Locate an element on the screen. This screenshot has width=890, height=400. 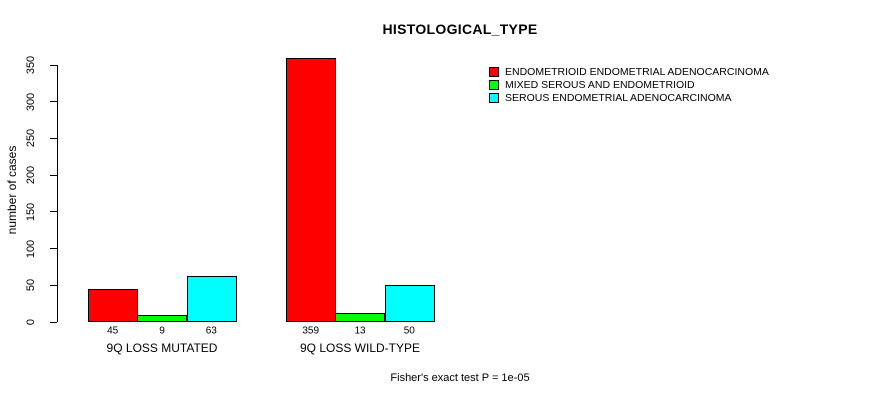
y-tick-label: 150 is located at coordinates (31, 212).